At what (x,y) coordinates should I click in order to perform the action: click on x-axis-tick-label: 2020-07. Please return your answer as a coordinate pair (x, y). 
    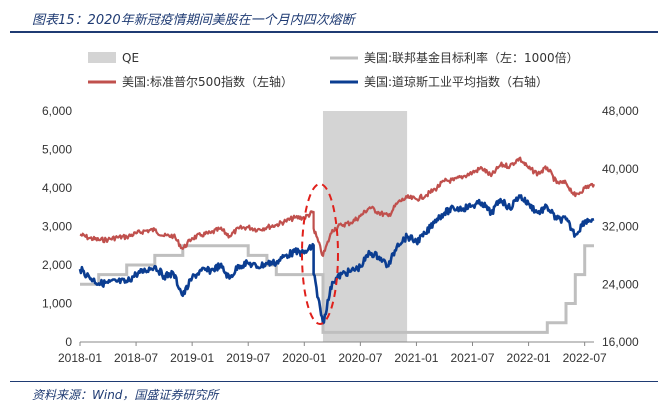
    Looking at the image, I should click on (360, 358).